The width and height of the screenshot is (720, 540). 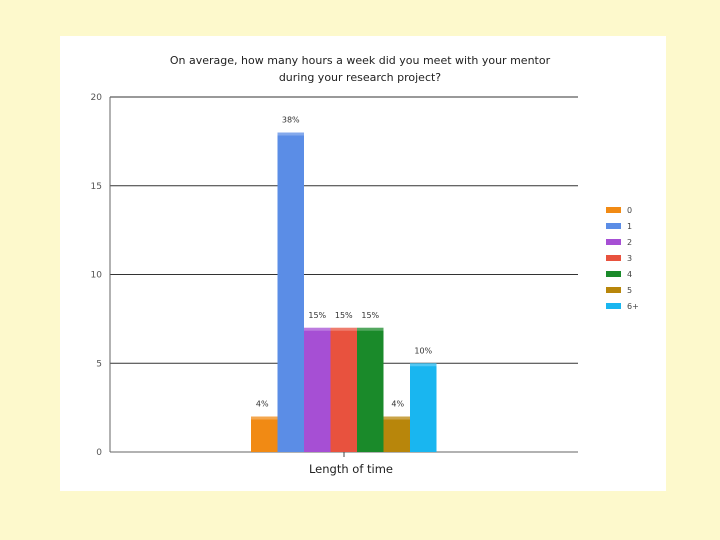 I want to click on legend-label-5: 5, so click(x=629, y=290).